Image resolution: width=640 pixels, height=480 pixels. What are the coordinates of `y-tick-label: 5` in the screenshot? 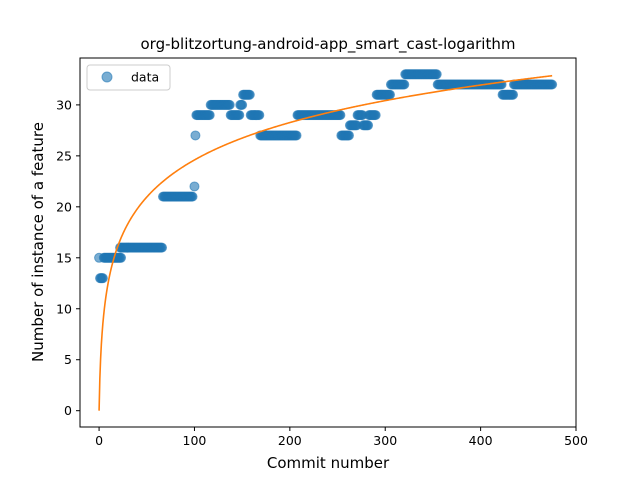 It's located at (68, 359).